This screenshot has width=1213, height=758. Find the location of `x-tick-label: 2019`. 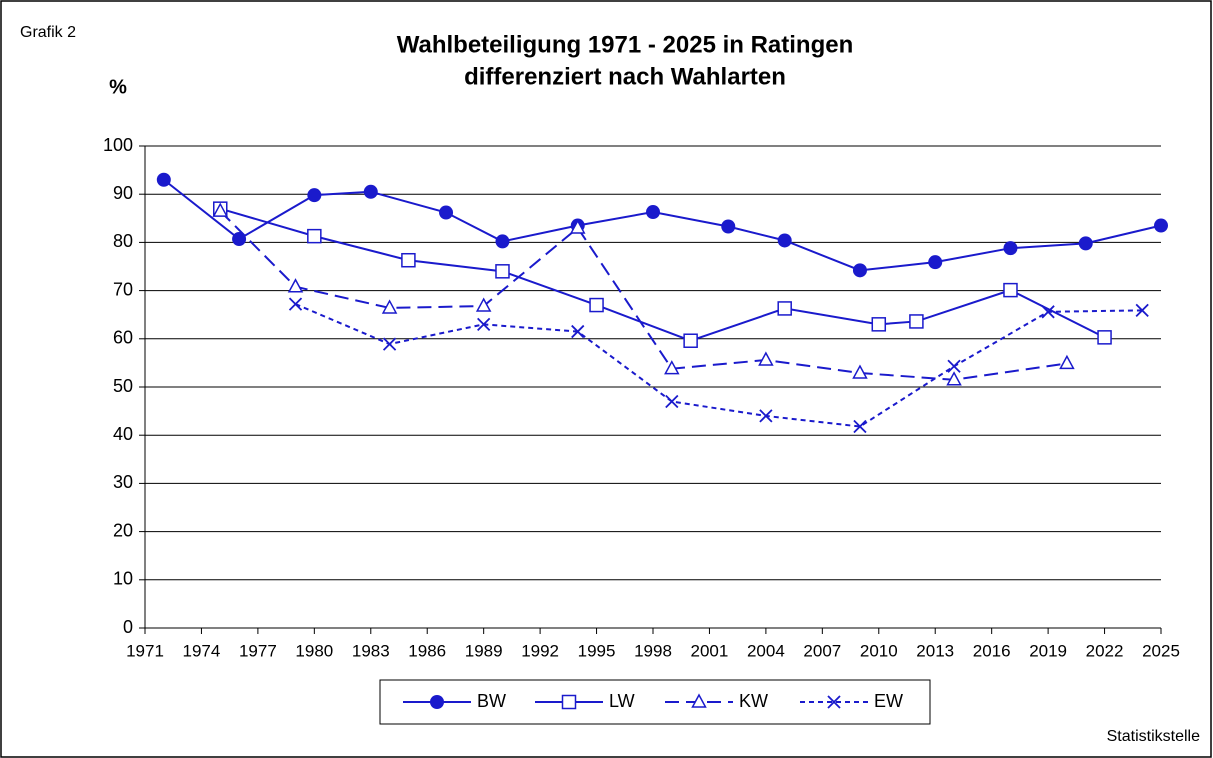

x-tick-label: 2019 is located at coordinates (1048, 650).